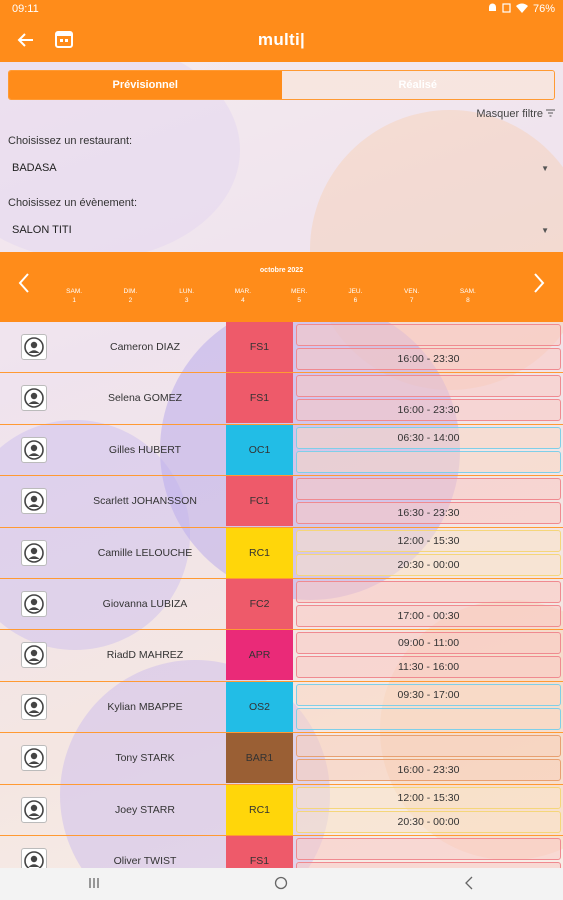 This screenshot has width=563, height=900. I want to click on staff-row: Cameron DIAZ FS1 16:00 - 23:30, so click(281, 348).